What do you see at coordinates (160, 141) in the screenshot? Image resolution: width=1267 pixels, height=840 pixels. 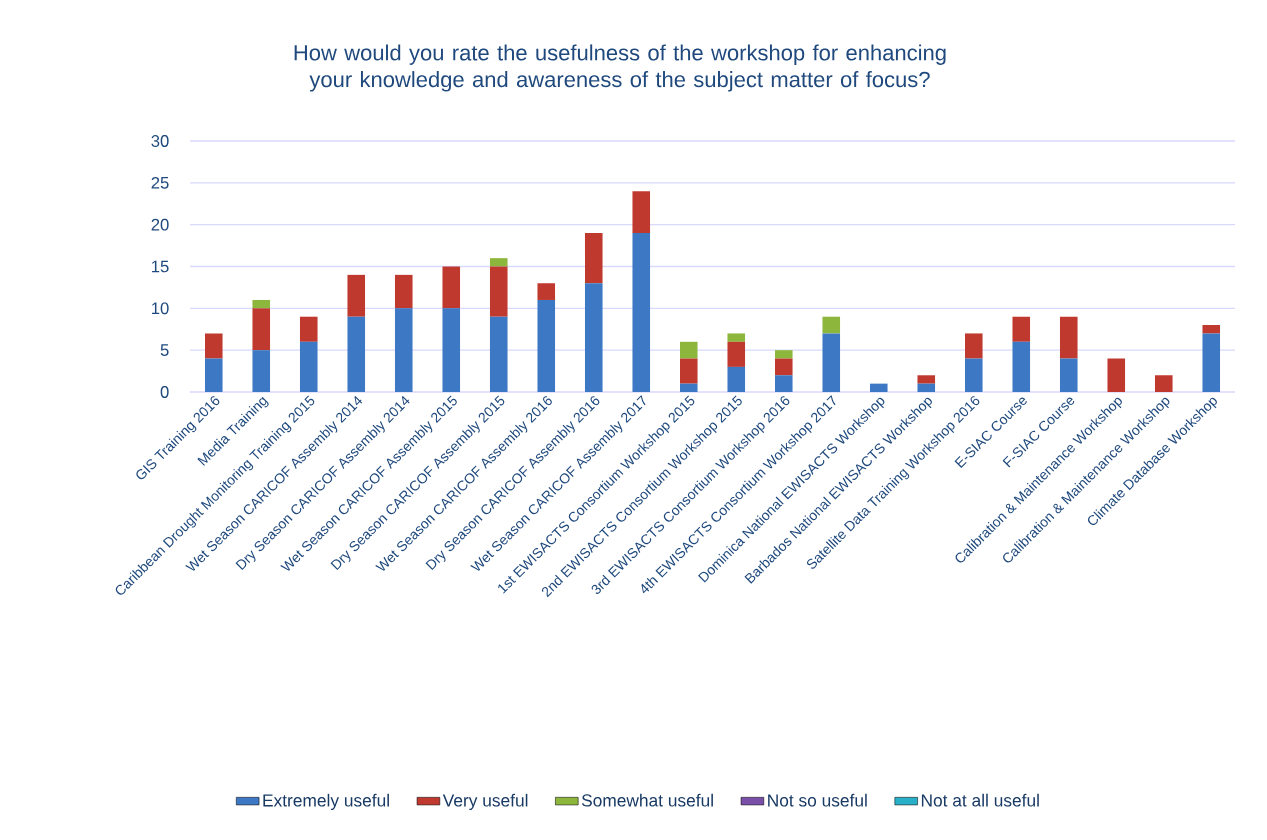 I see `y-tick-label: 30` at bounding box center [160, 141].